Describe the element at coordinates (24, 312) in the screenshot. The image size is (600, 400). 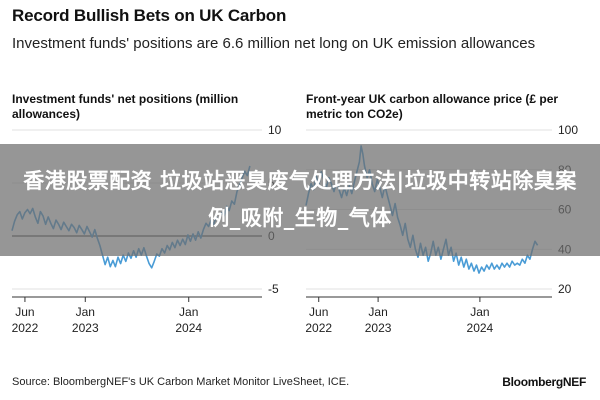
I see `positions-x-tick-label: Jun` at that location.